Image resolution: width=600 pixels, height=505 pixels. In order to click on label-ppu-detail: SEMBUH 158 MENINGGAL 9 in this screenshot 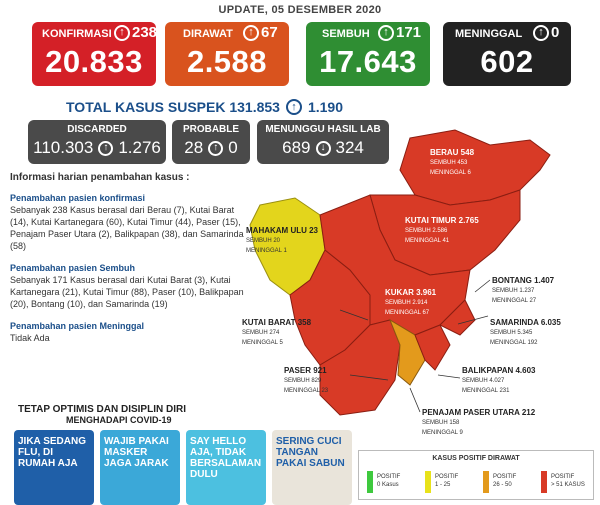, I will do `click(442, 428)`.